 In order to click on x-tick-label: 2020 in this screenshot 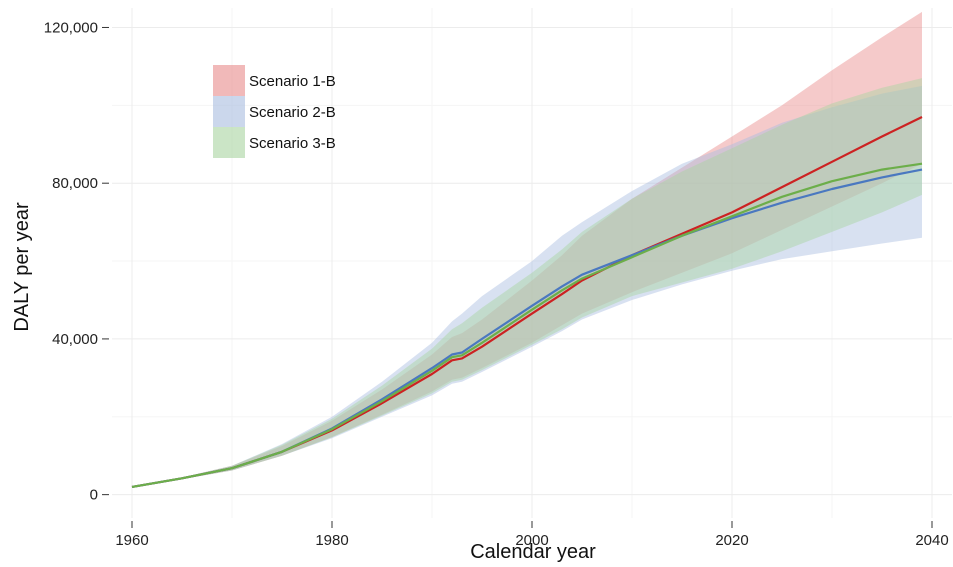, I will do `click(731, 540)`.